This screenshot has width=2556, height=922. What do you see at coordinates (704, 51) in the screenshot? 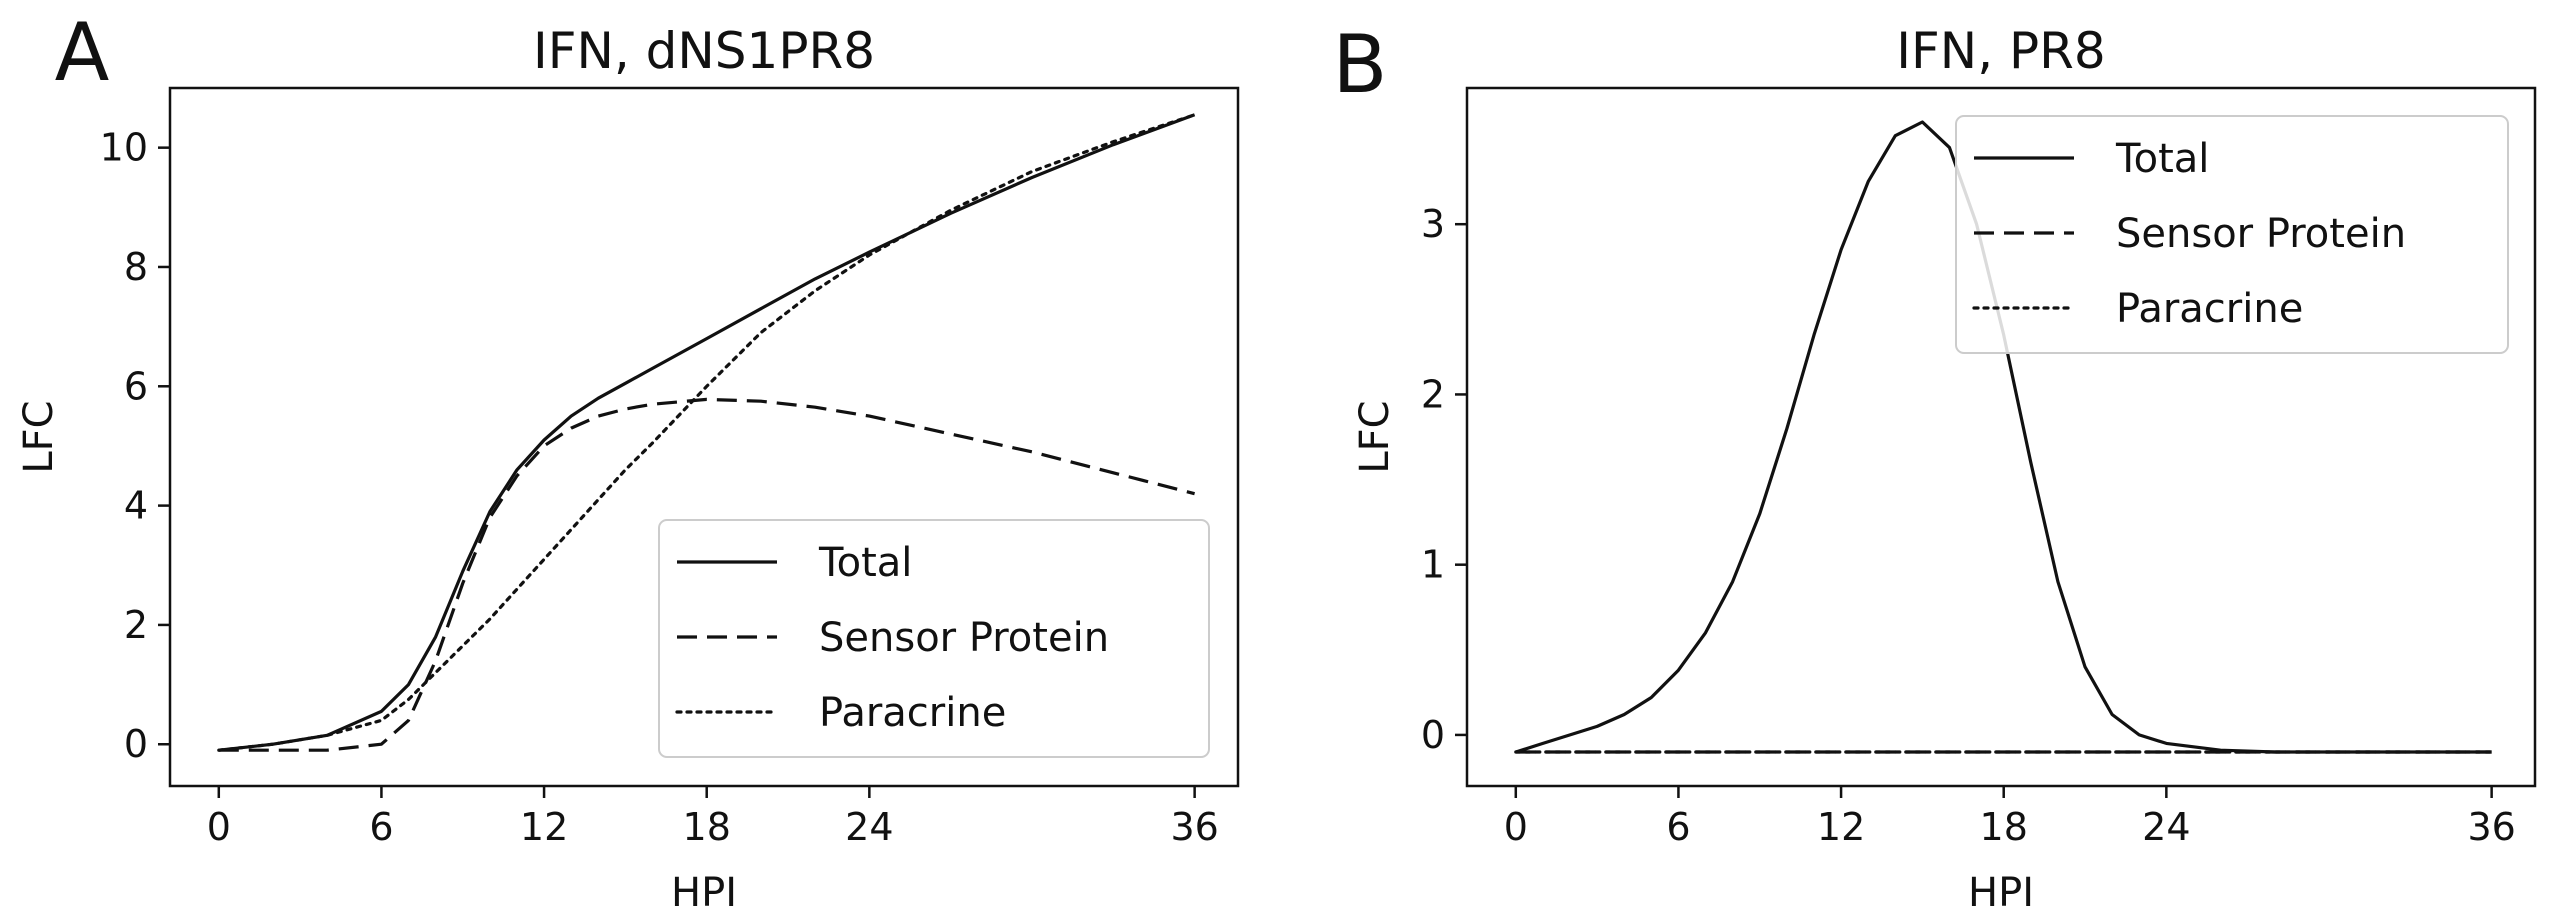
I see `chart-title: IFN, dNS1PR8` at bounding box center [704, 51].